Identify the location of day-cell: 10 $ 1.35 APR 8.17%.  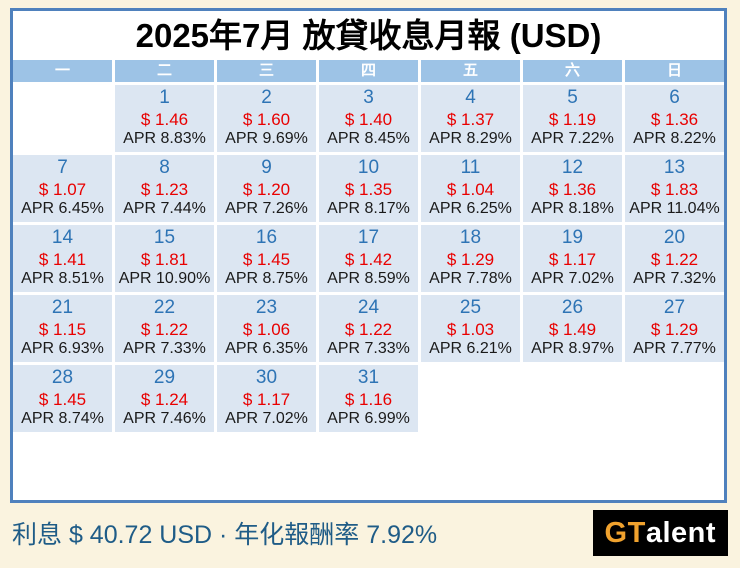
(368, 188).